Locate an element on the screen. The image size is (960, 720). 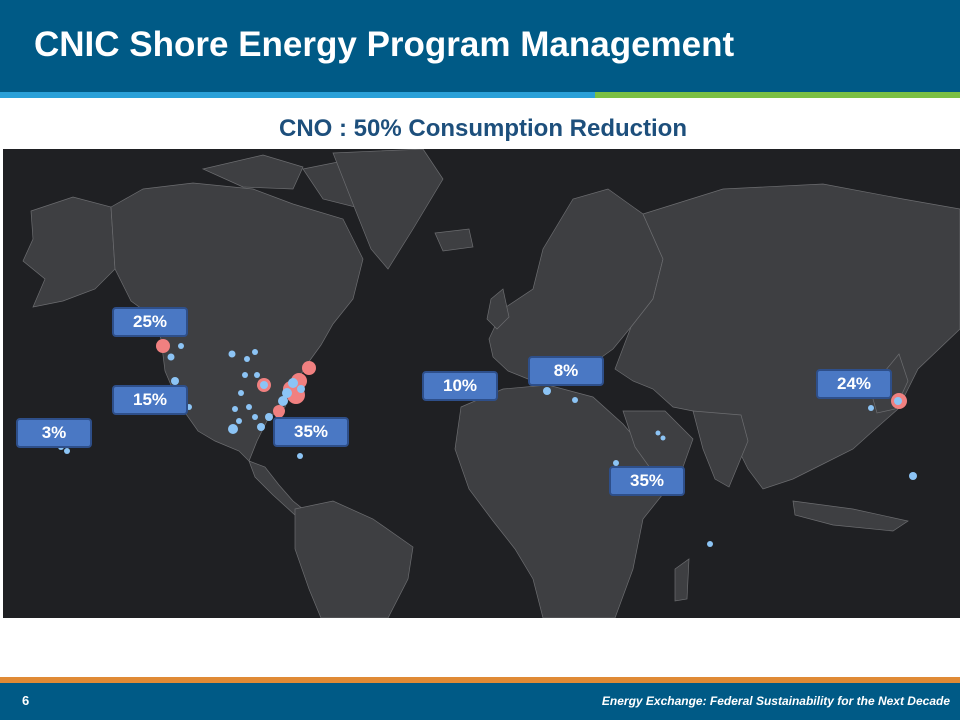
callout-hawaii: 3% is located at coordinates (54, 433).